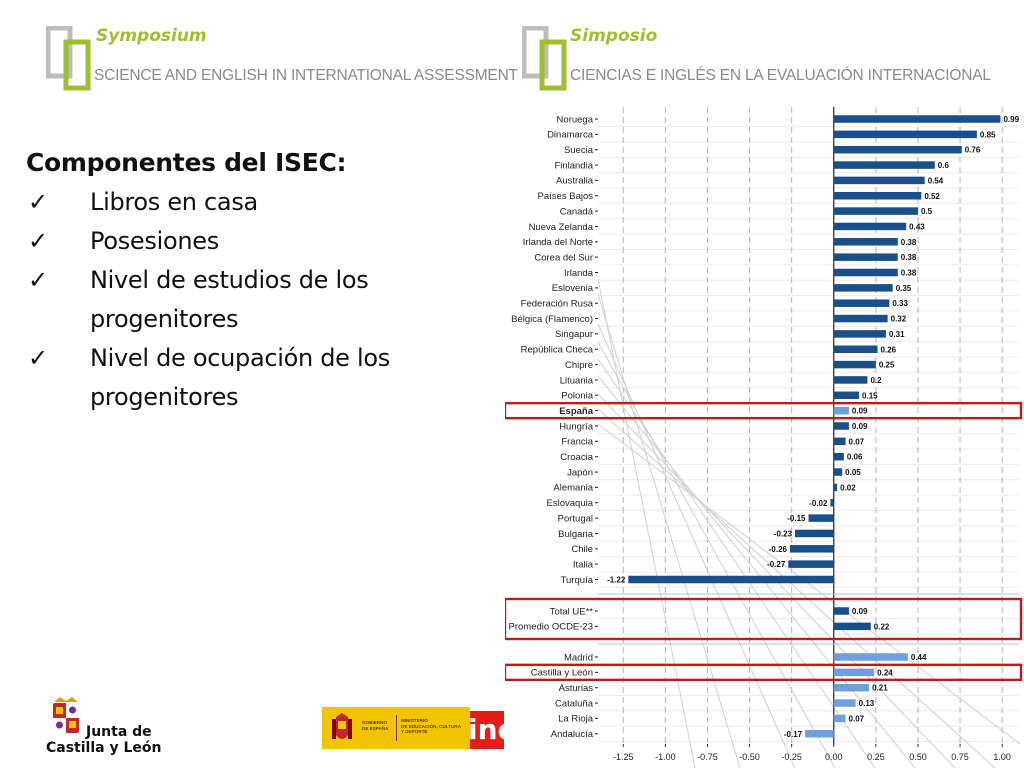 The height and width of the screenshot is (773, 1024). What do you see at coordinates (570, 503) in the screenshot?
I see `category-label: Eslovaquia` at bounding box center [570, 503].